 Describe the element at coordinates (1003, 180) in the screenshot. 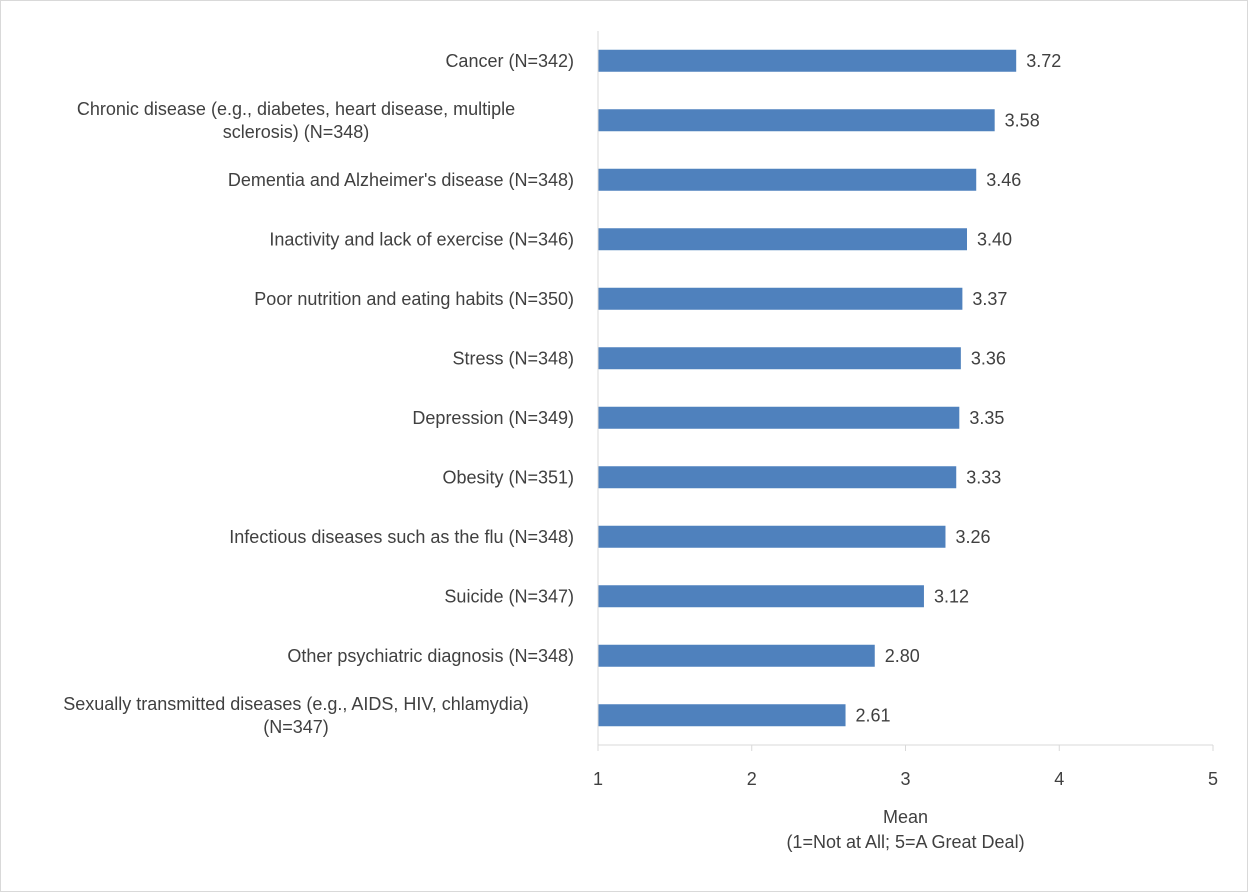

I see `value-label-3: 3.46` at that location.